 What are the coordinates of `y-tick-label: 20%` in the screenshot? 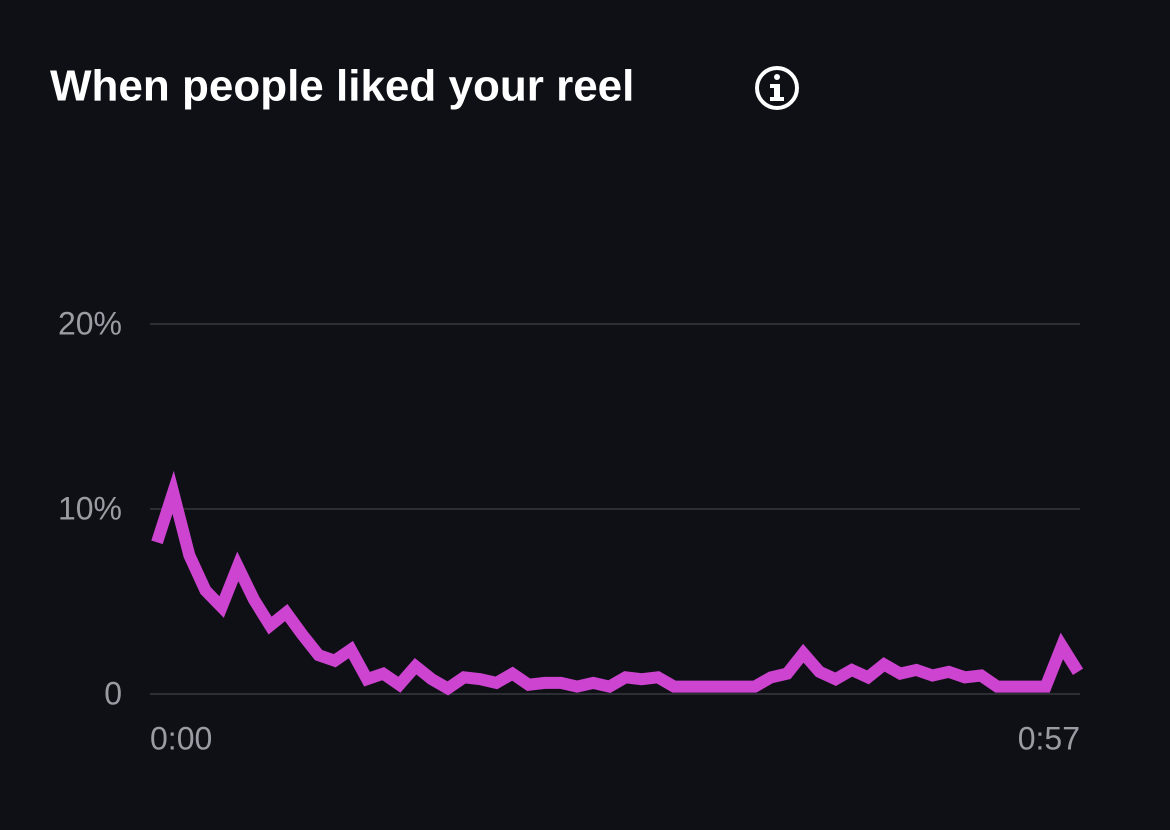 It's located at (90, 323).